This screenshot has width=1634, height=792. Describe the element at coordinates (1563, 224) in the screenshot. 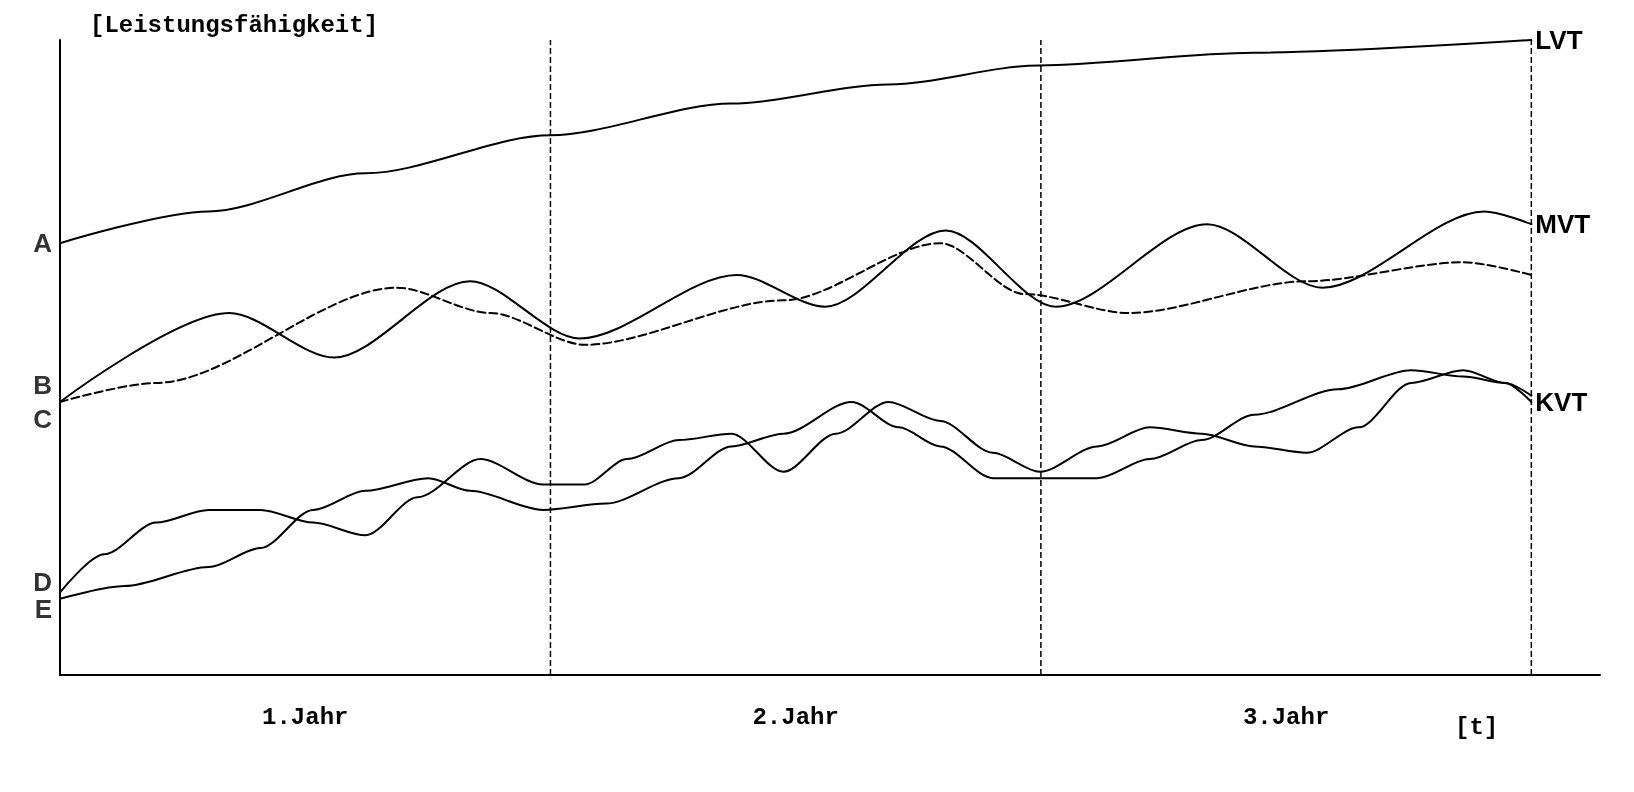

I see `series-label: MVT` at that location.